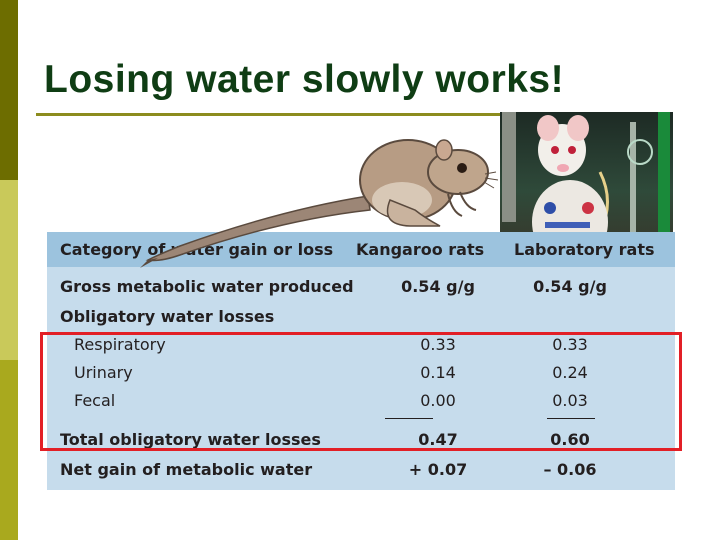  Describe the element at coordinates (9, 90) in the screenshot. I see `decor-bar-top` at that location.